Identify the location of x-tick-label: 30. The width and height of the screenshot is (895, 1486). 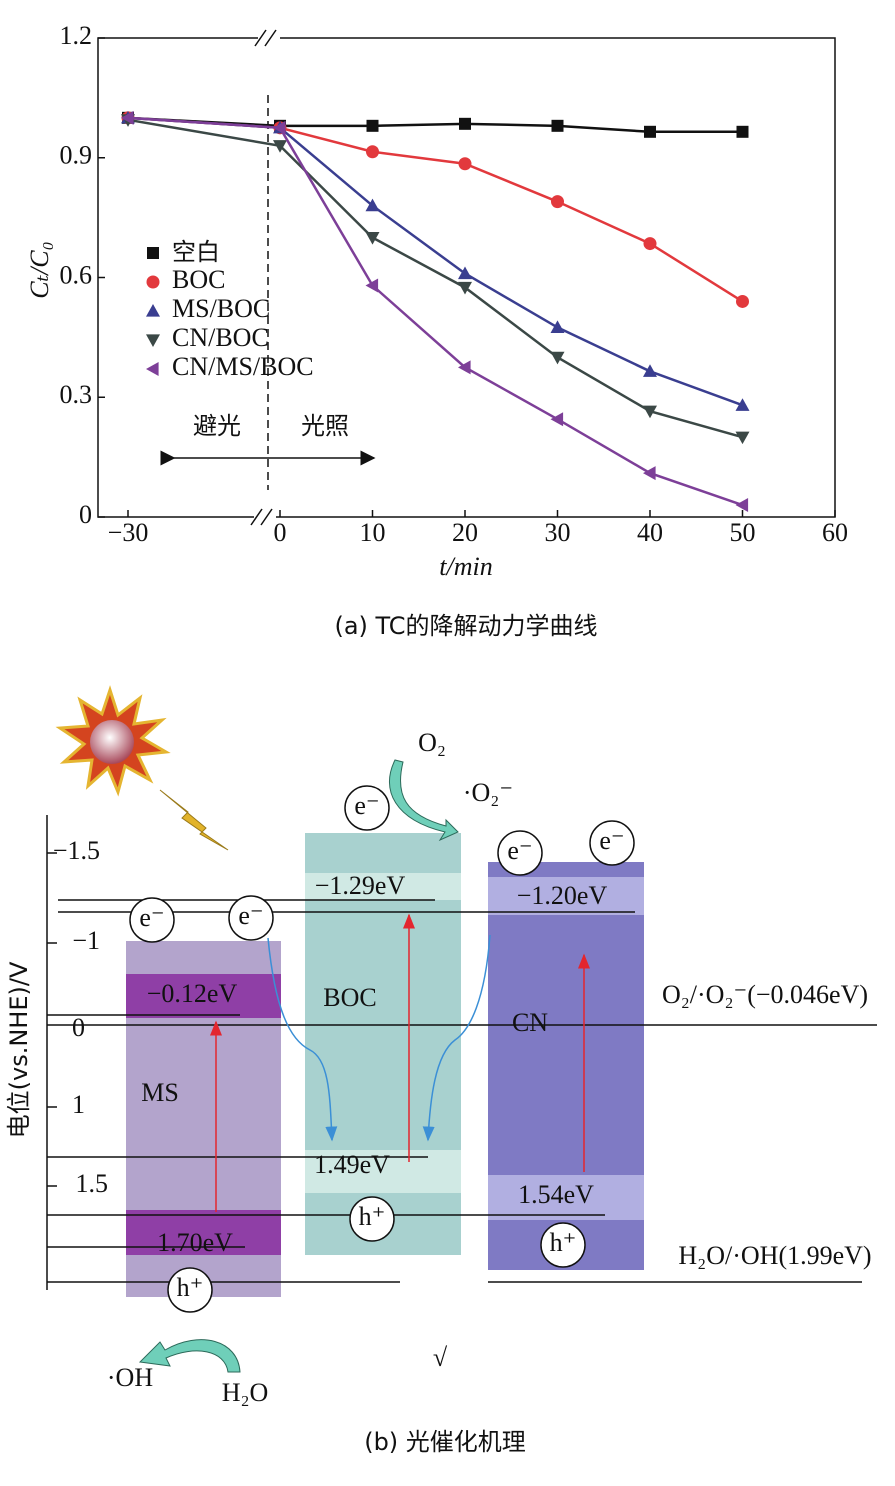
(558, 532).